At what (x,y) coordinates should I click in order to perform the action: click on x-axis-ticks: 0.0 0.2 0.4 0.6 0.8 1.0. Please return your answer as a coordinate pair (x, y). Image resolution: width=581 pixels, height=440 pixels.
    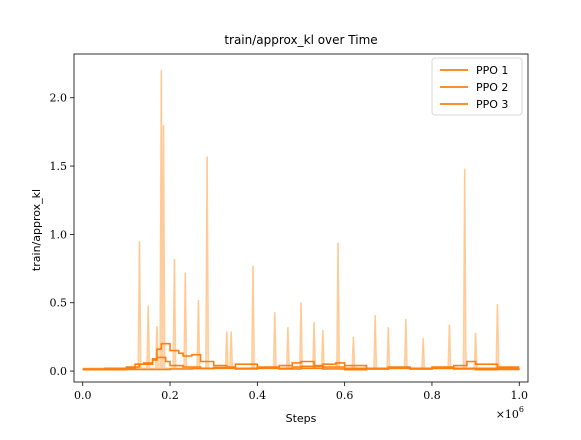
    Looking at the image, I should click on (301, 392).